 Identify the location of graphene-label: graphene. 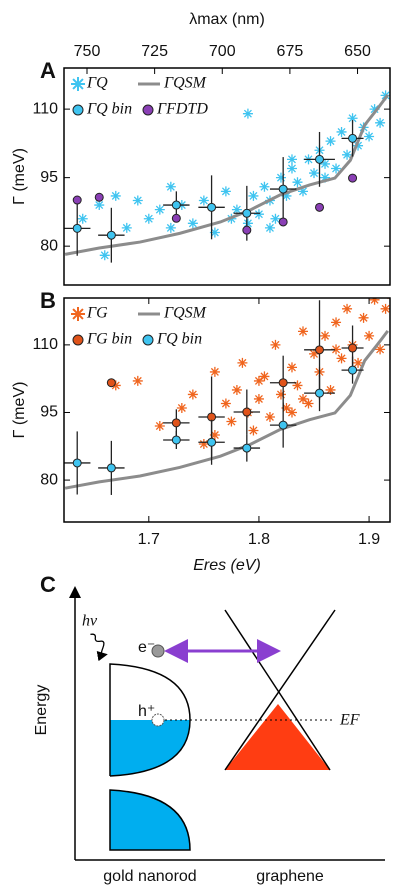
(290, 876).